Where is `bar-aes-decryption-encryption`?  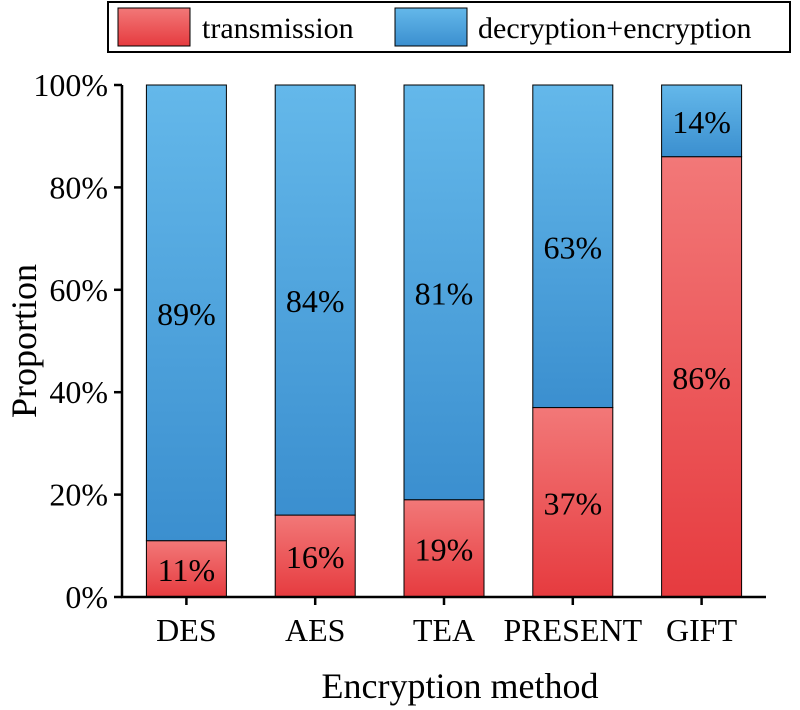 bar-aes-decryption-encryption is located at coordinates (315, 300).